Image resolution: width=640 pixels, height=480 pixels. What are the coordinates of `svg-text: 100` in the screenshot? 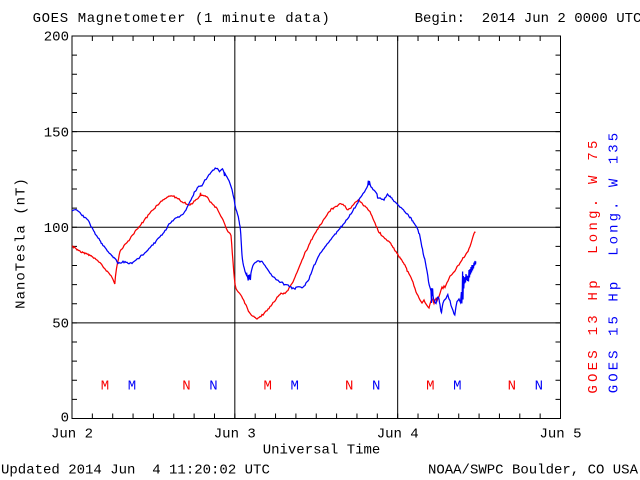 It's located at (56, 229).